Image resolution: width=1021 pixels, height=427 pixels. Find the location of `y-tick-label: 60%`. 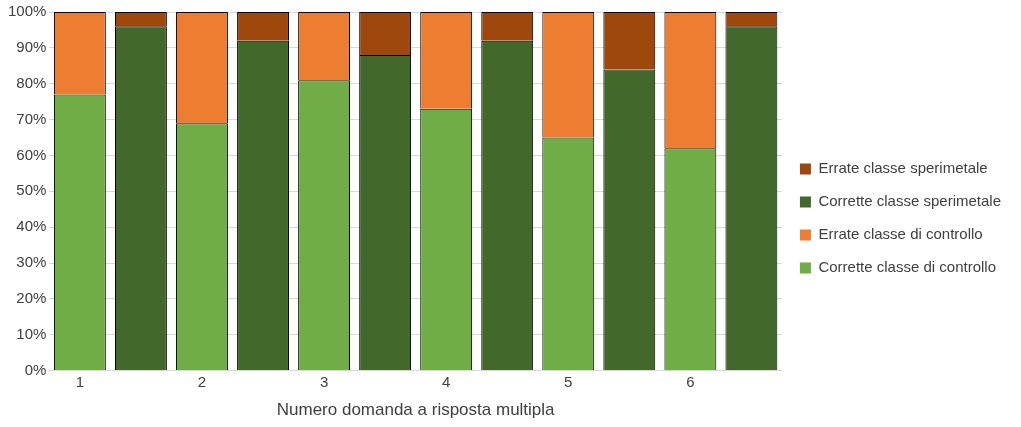

y-tick-label: 60% is located at coordinates (31, 154).